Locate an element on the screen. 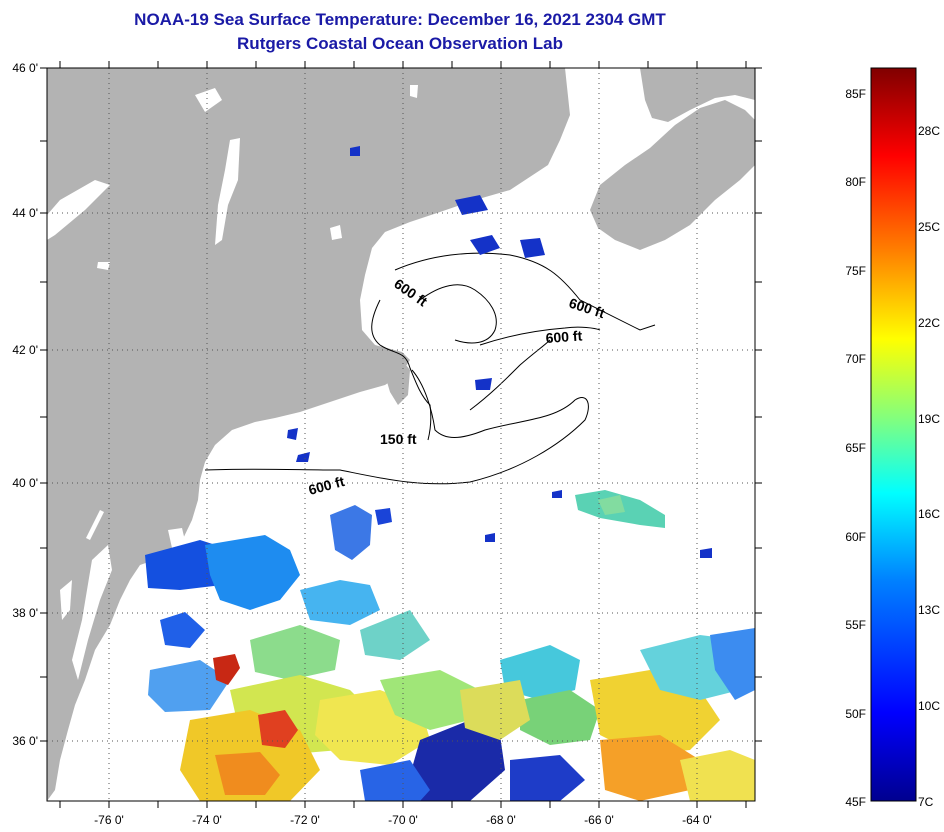 This screenshot has width=944, height=832. lon-label-66: -66 0' is located at coordinates (599, 820).